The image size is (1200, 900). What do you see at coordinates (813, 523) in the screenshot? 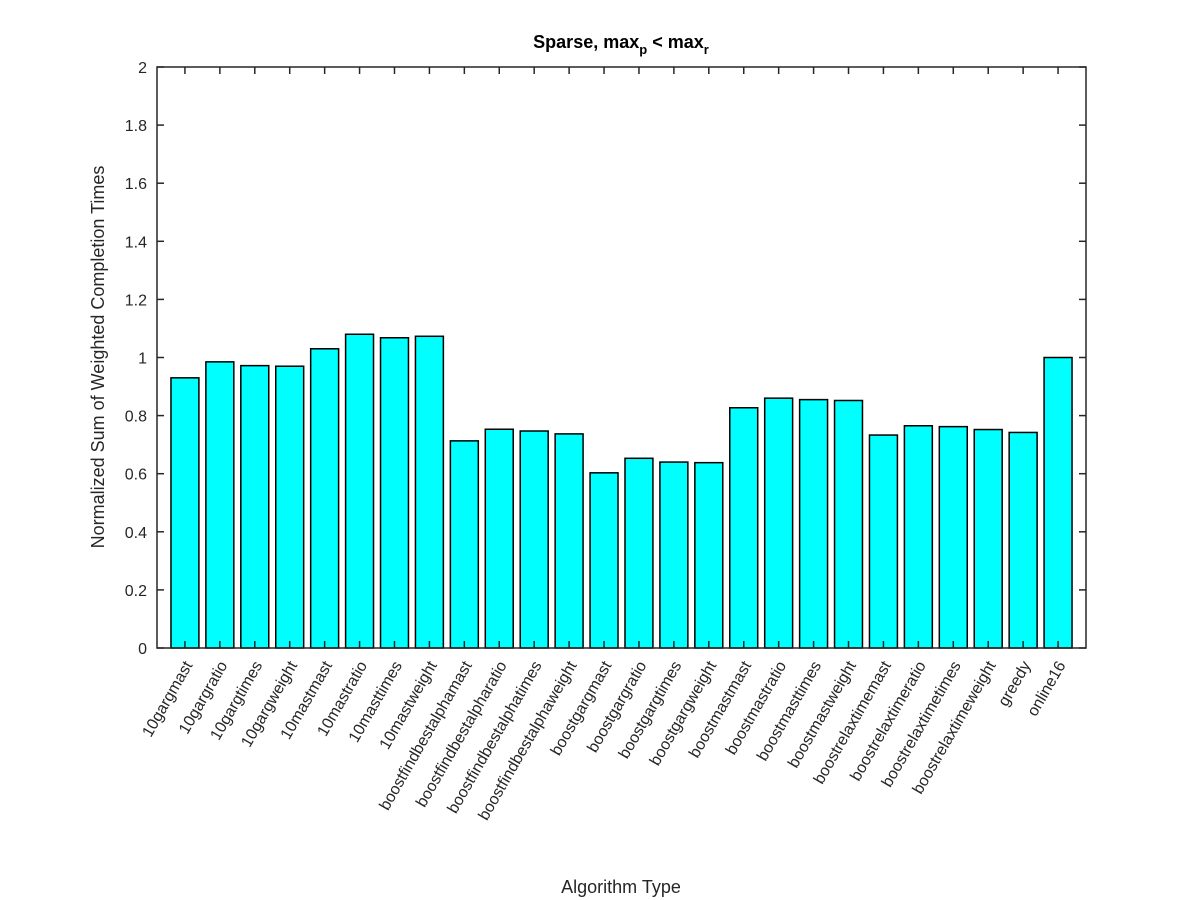
I see `bar-boostmasttimes` at bounding box center [813, 523].